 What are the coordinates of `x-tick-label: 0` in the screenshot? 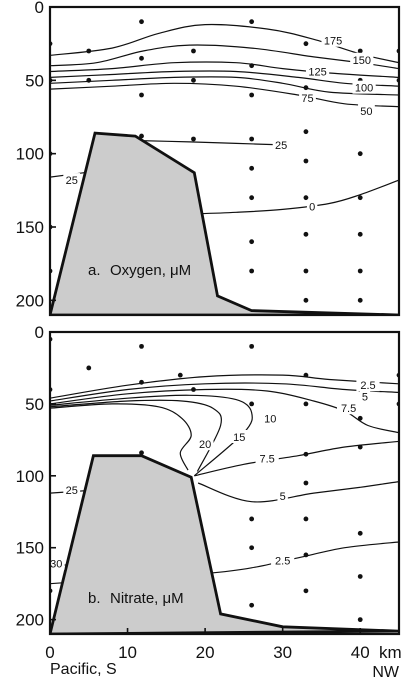 It's located at (49, 652).